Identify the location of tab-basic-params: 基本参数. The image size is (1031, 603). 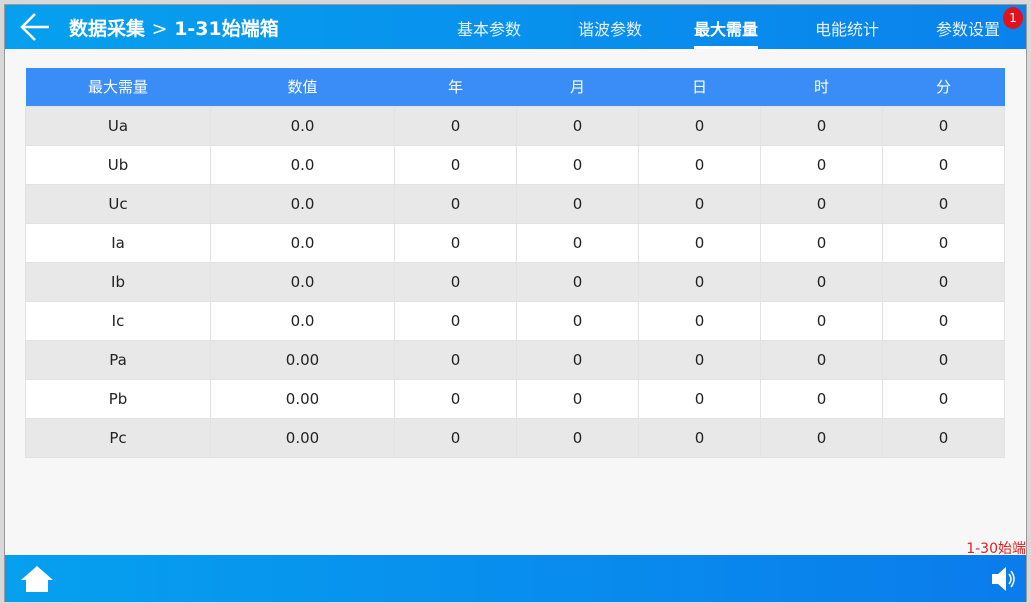
(489, 29).